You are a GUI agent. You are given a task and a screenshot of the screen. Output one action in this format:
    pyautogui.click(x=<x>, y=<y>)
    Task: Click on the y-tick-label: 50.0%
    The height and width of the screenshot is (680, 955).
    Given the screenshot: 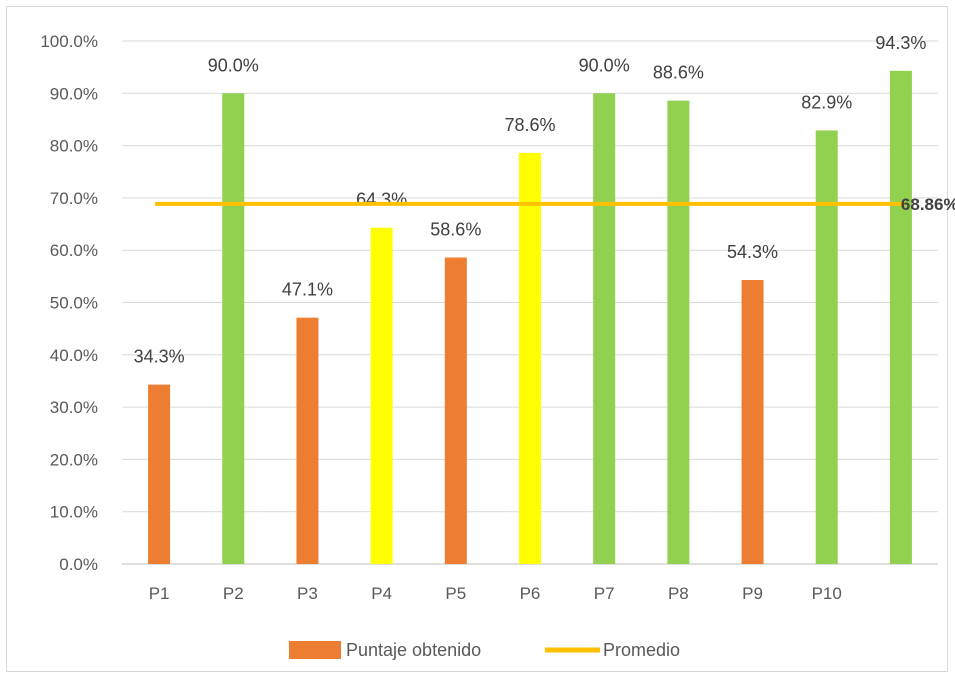 What is the action you would take?
    pyautogui.click(x=74, y=303)
    